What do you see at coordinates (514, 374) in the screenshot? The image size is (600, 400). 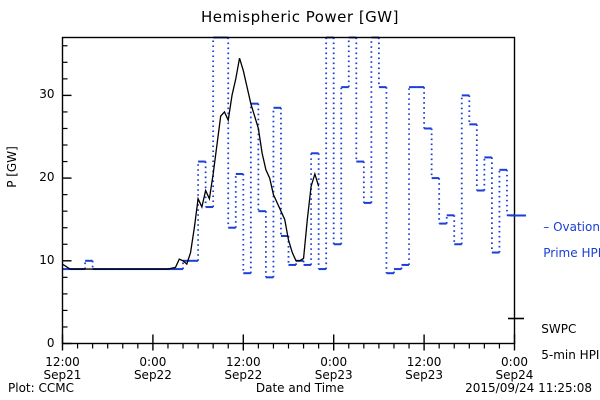 I see `x-tick-date: Sep24` at bounding box center [514, 374].